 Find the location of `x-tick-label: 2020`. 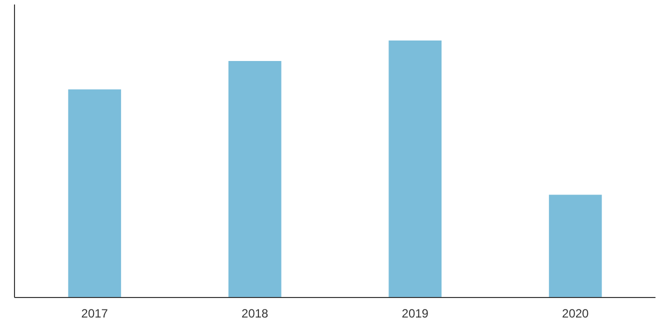

x-tick-label: 2020 is located at coordinates (576, 313).